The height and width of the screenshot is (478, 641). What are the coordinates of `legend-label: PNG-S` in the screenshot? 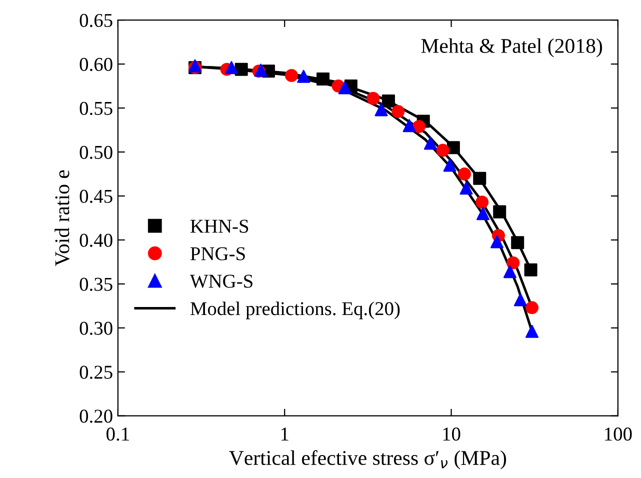 It's located at (217, 253).